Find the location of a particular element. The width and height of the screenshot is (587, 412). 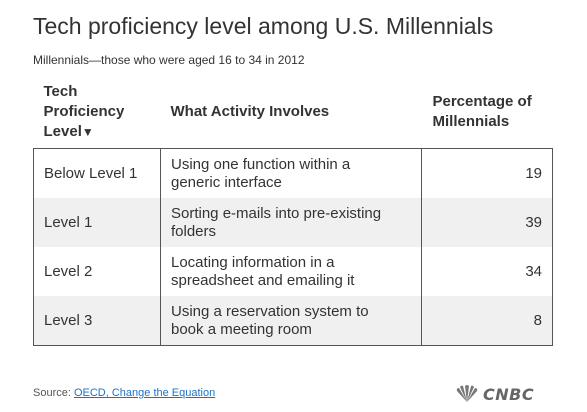

cnbc-logo-text: CNBC is located at coordinates (509, 394).